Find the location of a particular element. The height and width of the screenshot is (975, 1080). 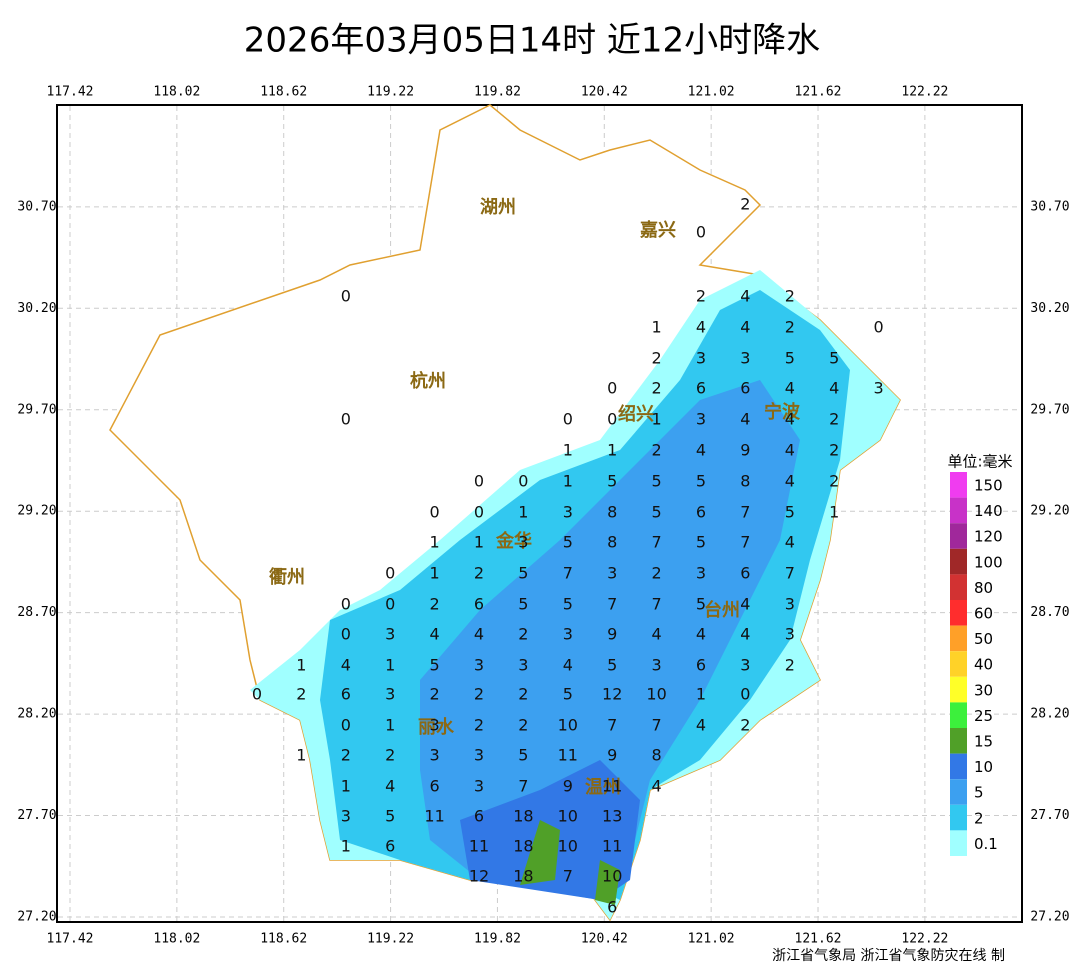

legend-label: 100 is located at coordinates (988, 562).